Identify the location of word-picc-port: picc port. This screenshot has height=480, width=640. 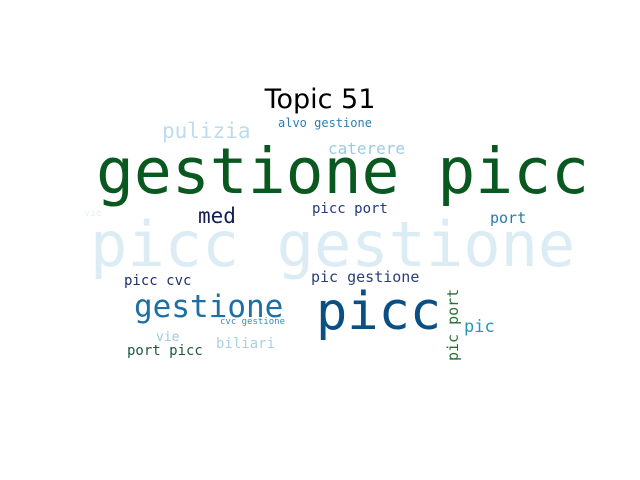
(350, 209).